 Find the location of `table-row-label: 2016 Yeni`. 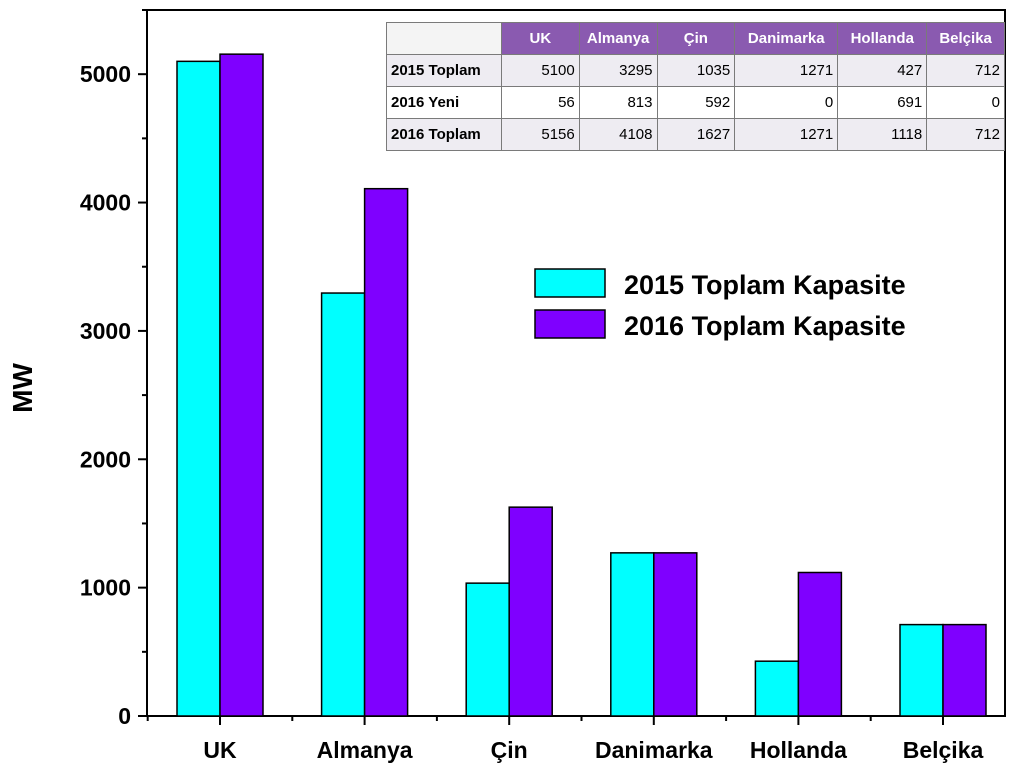

table-row-label: 2016 Yeni is located at coordinates (444, 102).